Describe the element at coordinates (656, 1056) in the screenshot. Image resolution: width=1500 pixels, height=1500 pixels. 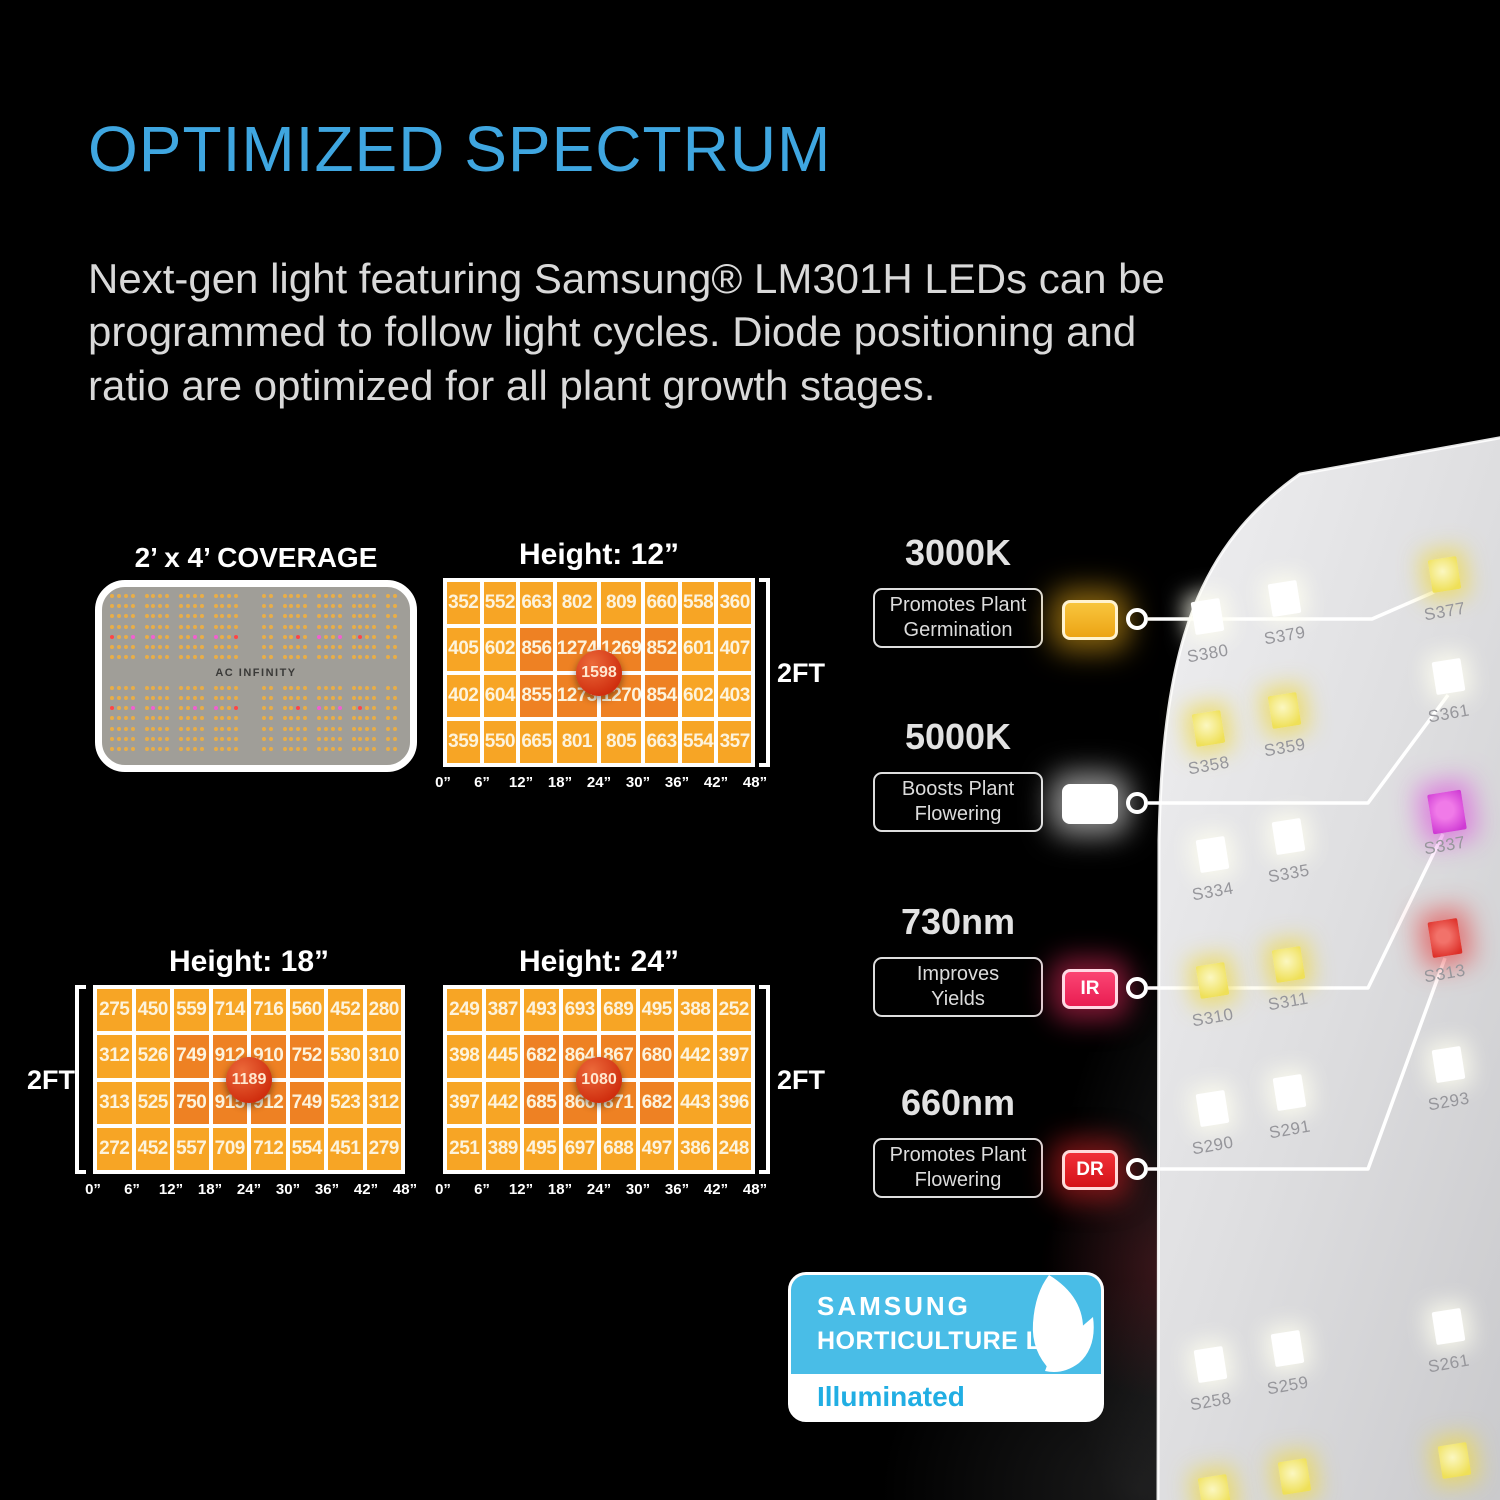
I see `ppfd-cell: 680` at that location.